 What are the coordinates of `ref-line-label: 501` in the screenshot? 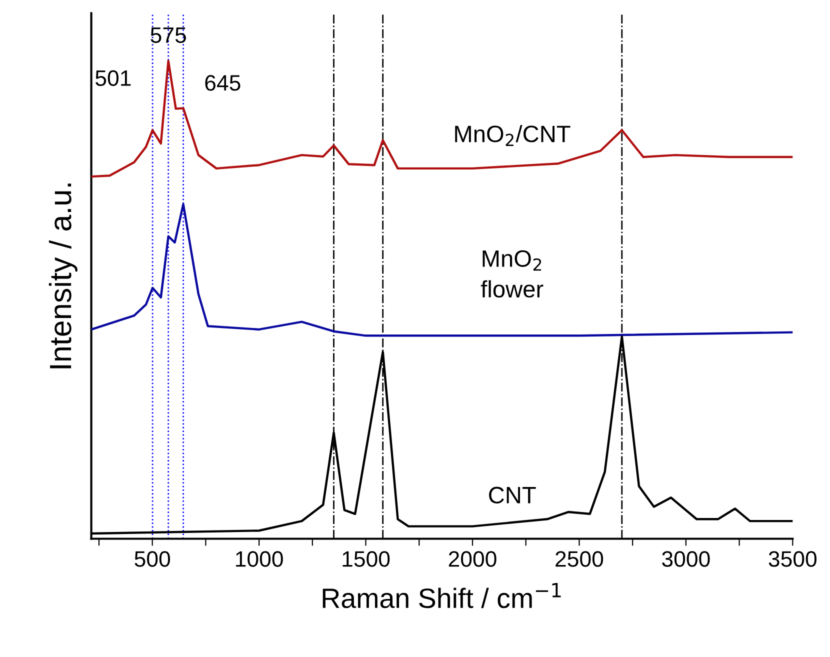 It's located at (113, 78).